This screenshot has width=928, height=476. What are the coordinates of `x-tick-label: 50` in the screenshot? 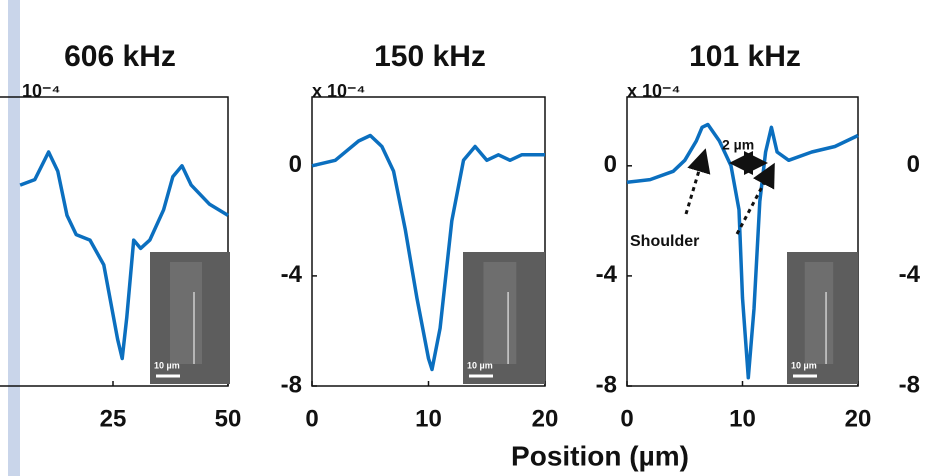 It's located at (228, 418).